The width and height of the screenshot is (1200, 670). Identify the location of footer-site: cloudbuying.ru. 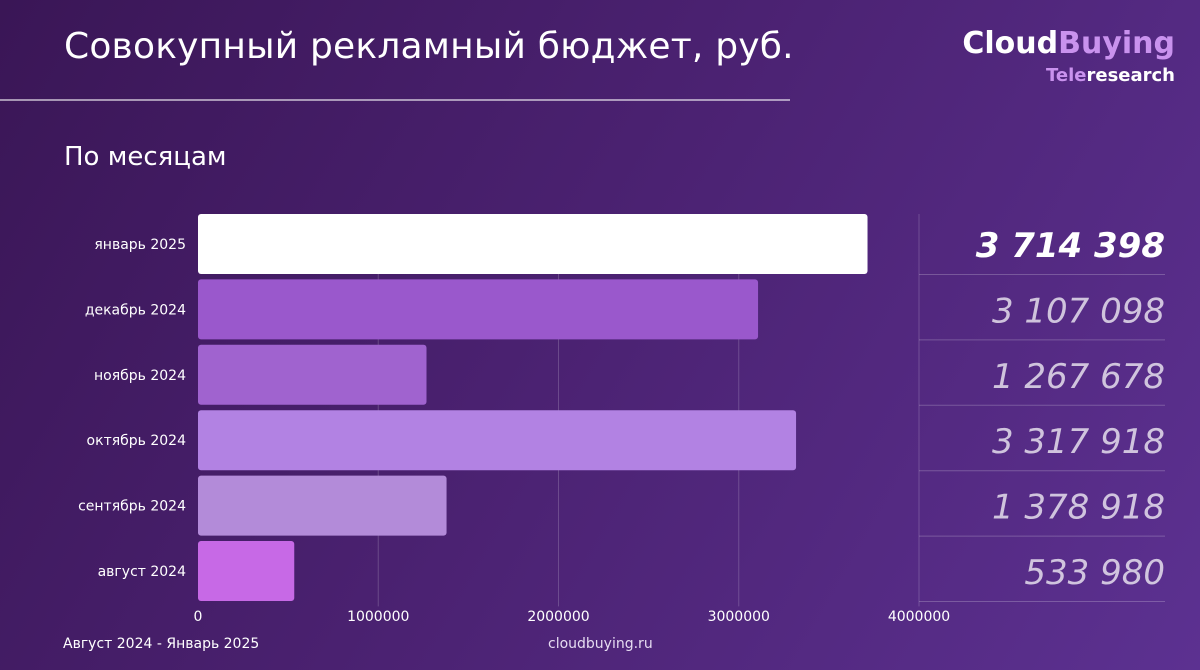
(600, 644).